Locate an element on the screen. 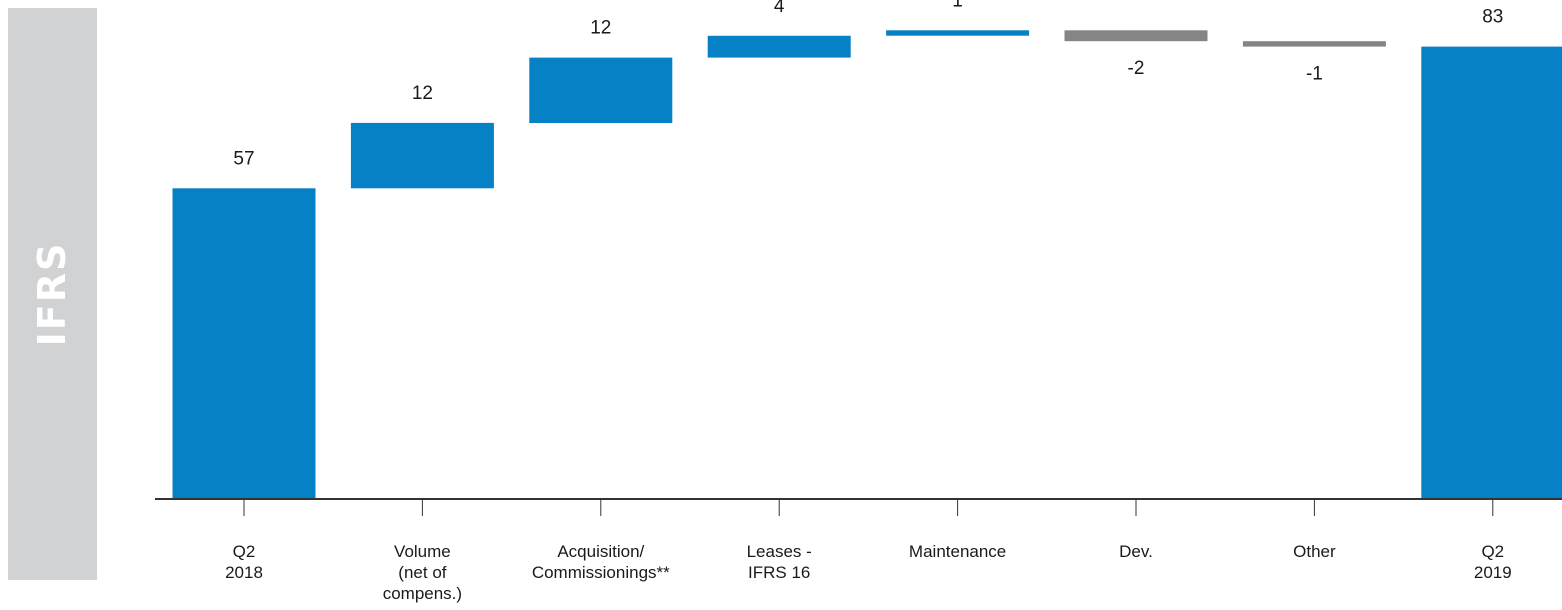  category-label-line: Commissionings** is located at coordinates (601, 572).